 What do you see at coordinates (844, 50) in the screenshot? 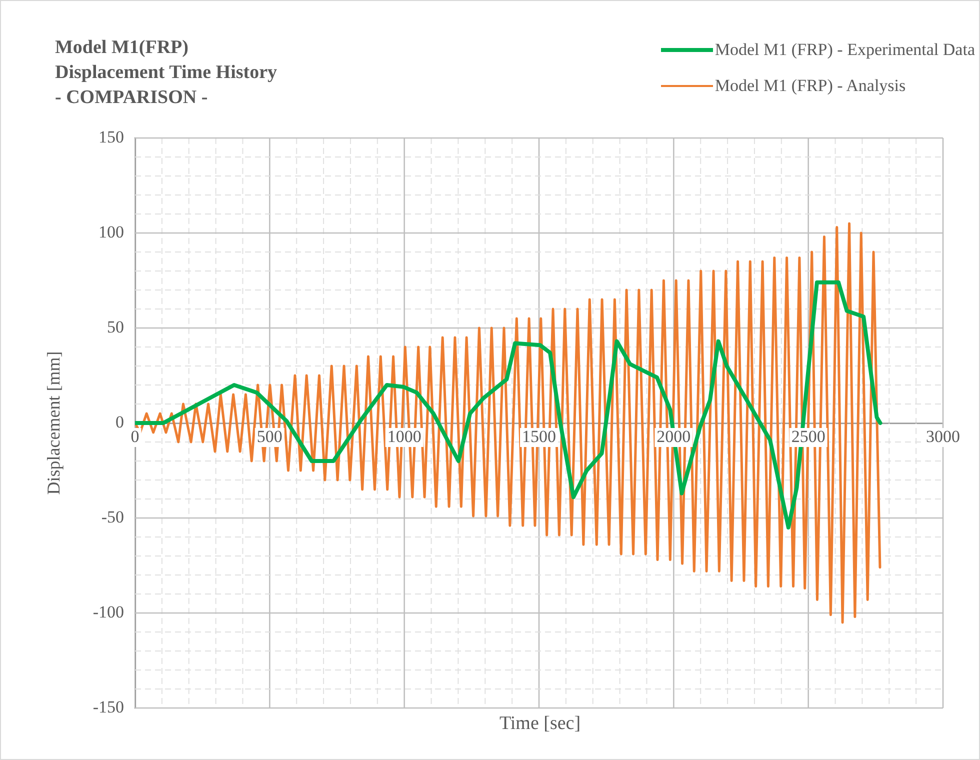
I see `legend-label: Model M1 (FRP) - Experimental Data` at bounding box center [844, 50].